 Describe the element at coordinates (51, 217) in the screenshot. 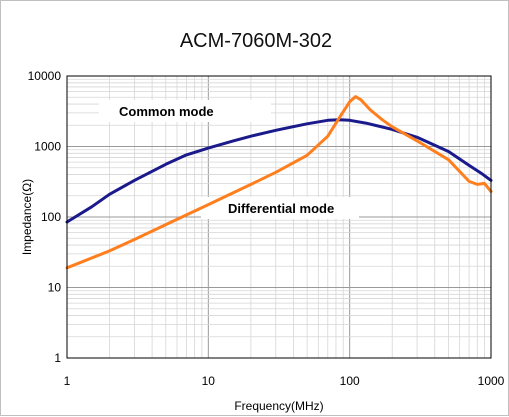

I see `y-tick-label: 100` at that location.